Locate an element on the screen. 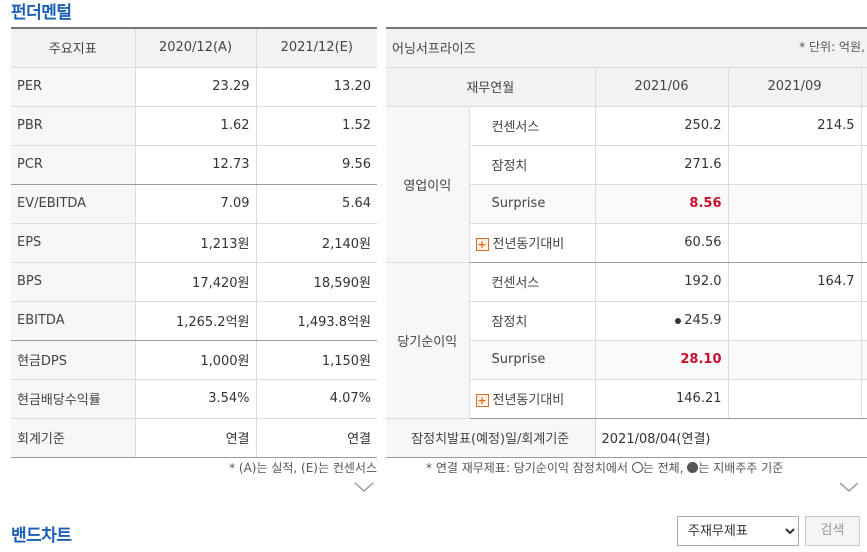  column-header: 주요지표 is located at coordinates (73, 48).